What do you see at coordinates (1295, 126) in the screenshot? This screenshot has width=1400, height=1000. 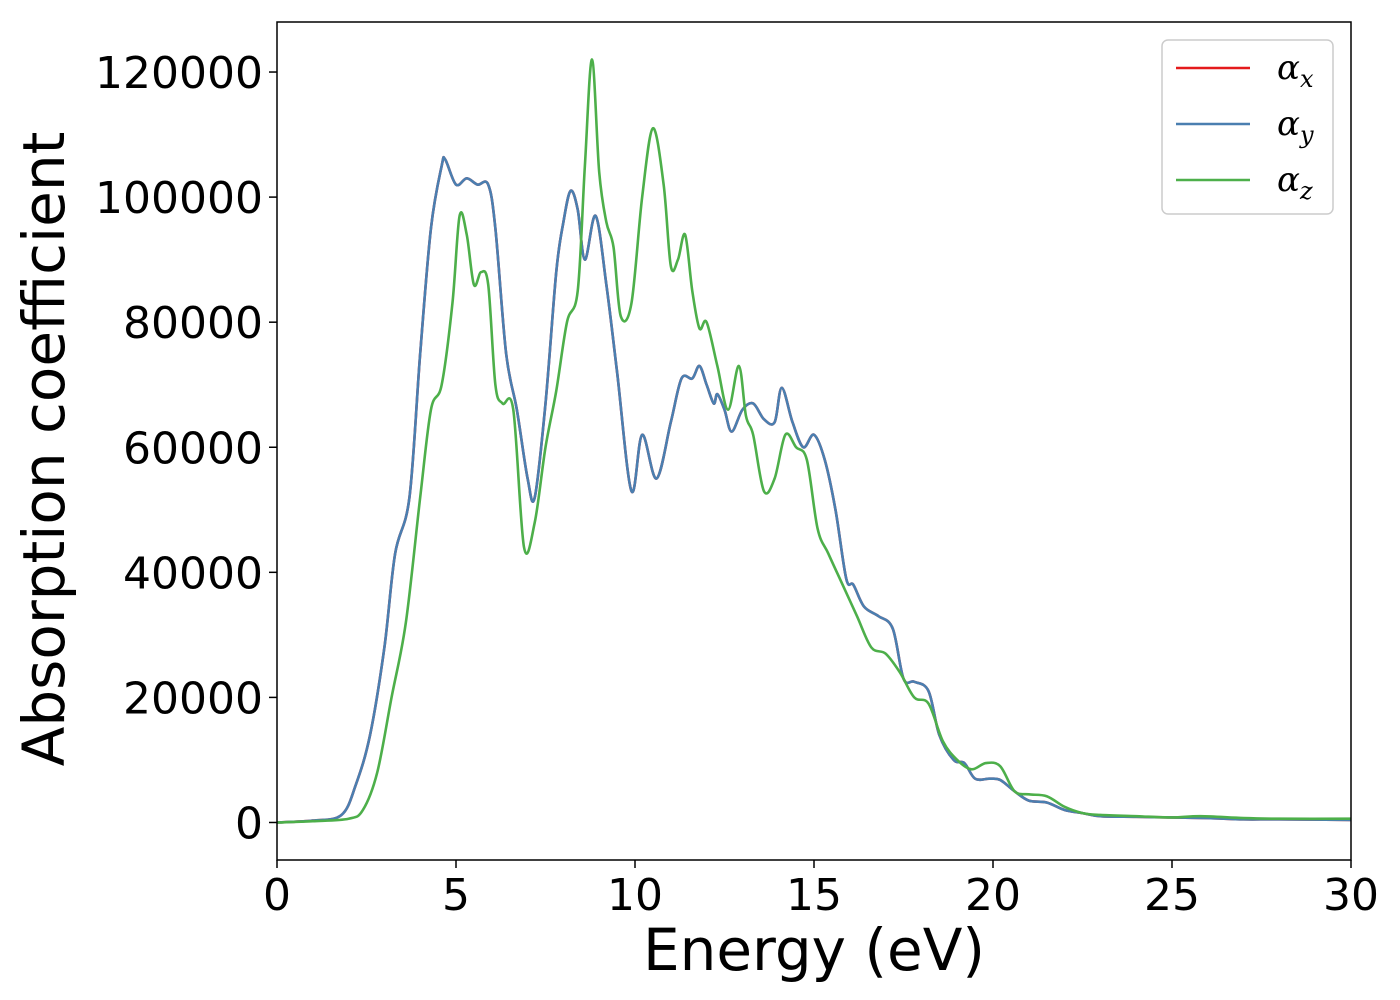 I see `legend-label-y: αy` at bounding box center [1295, 126].